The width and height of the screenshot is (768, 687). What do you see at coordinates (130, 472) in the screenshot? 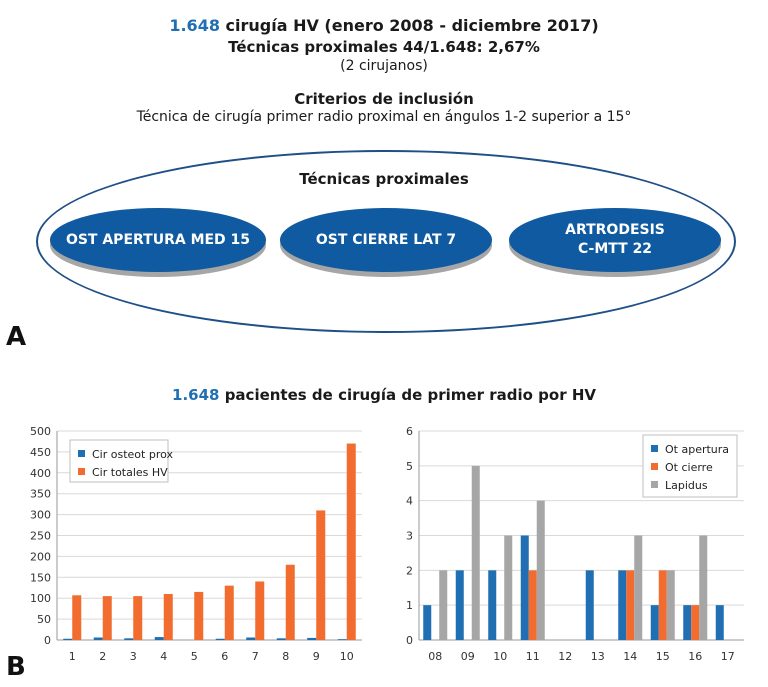
I see `legend-label: Cir totales HV` at bounding box center [130, 472].